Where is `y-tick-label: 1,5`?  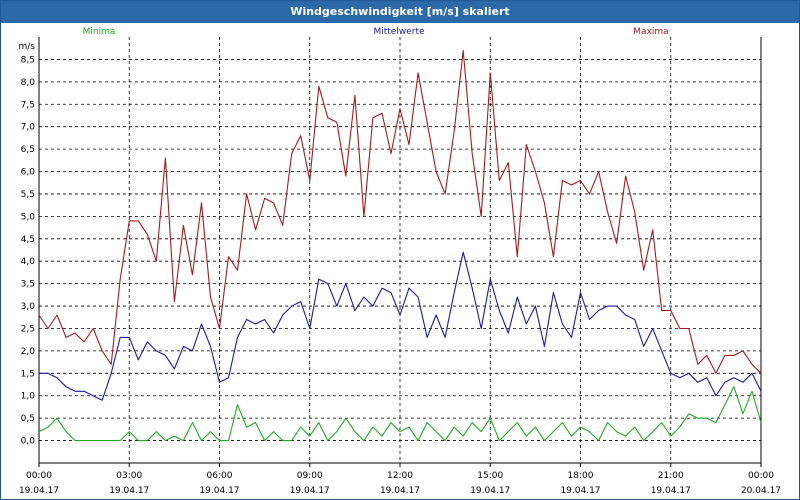
y-tick-label: 1,5 is located at coordinates (28, 374).